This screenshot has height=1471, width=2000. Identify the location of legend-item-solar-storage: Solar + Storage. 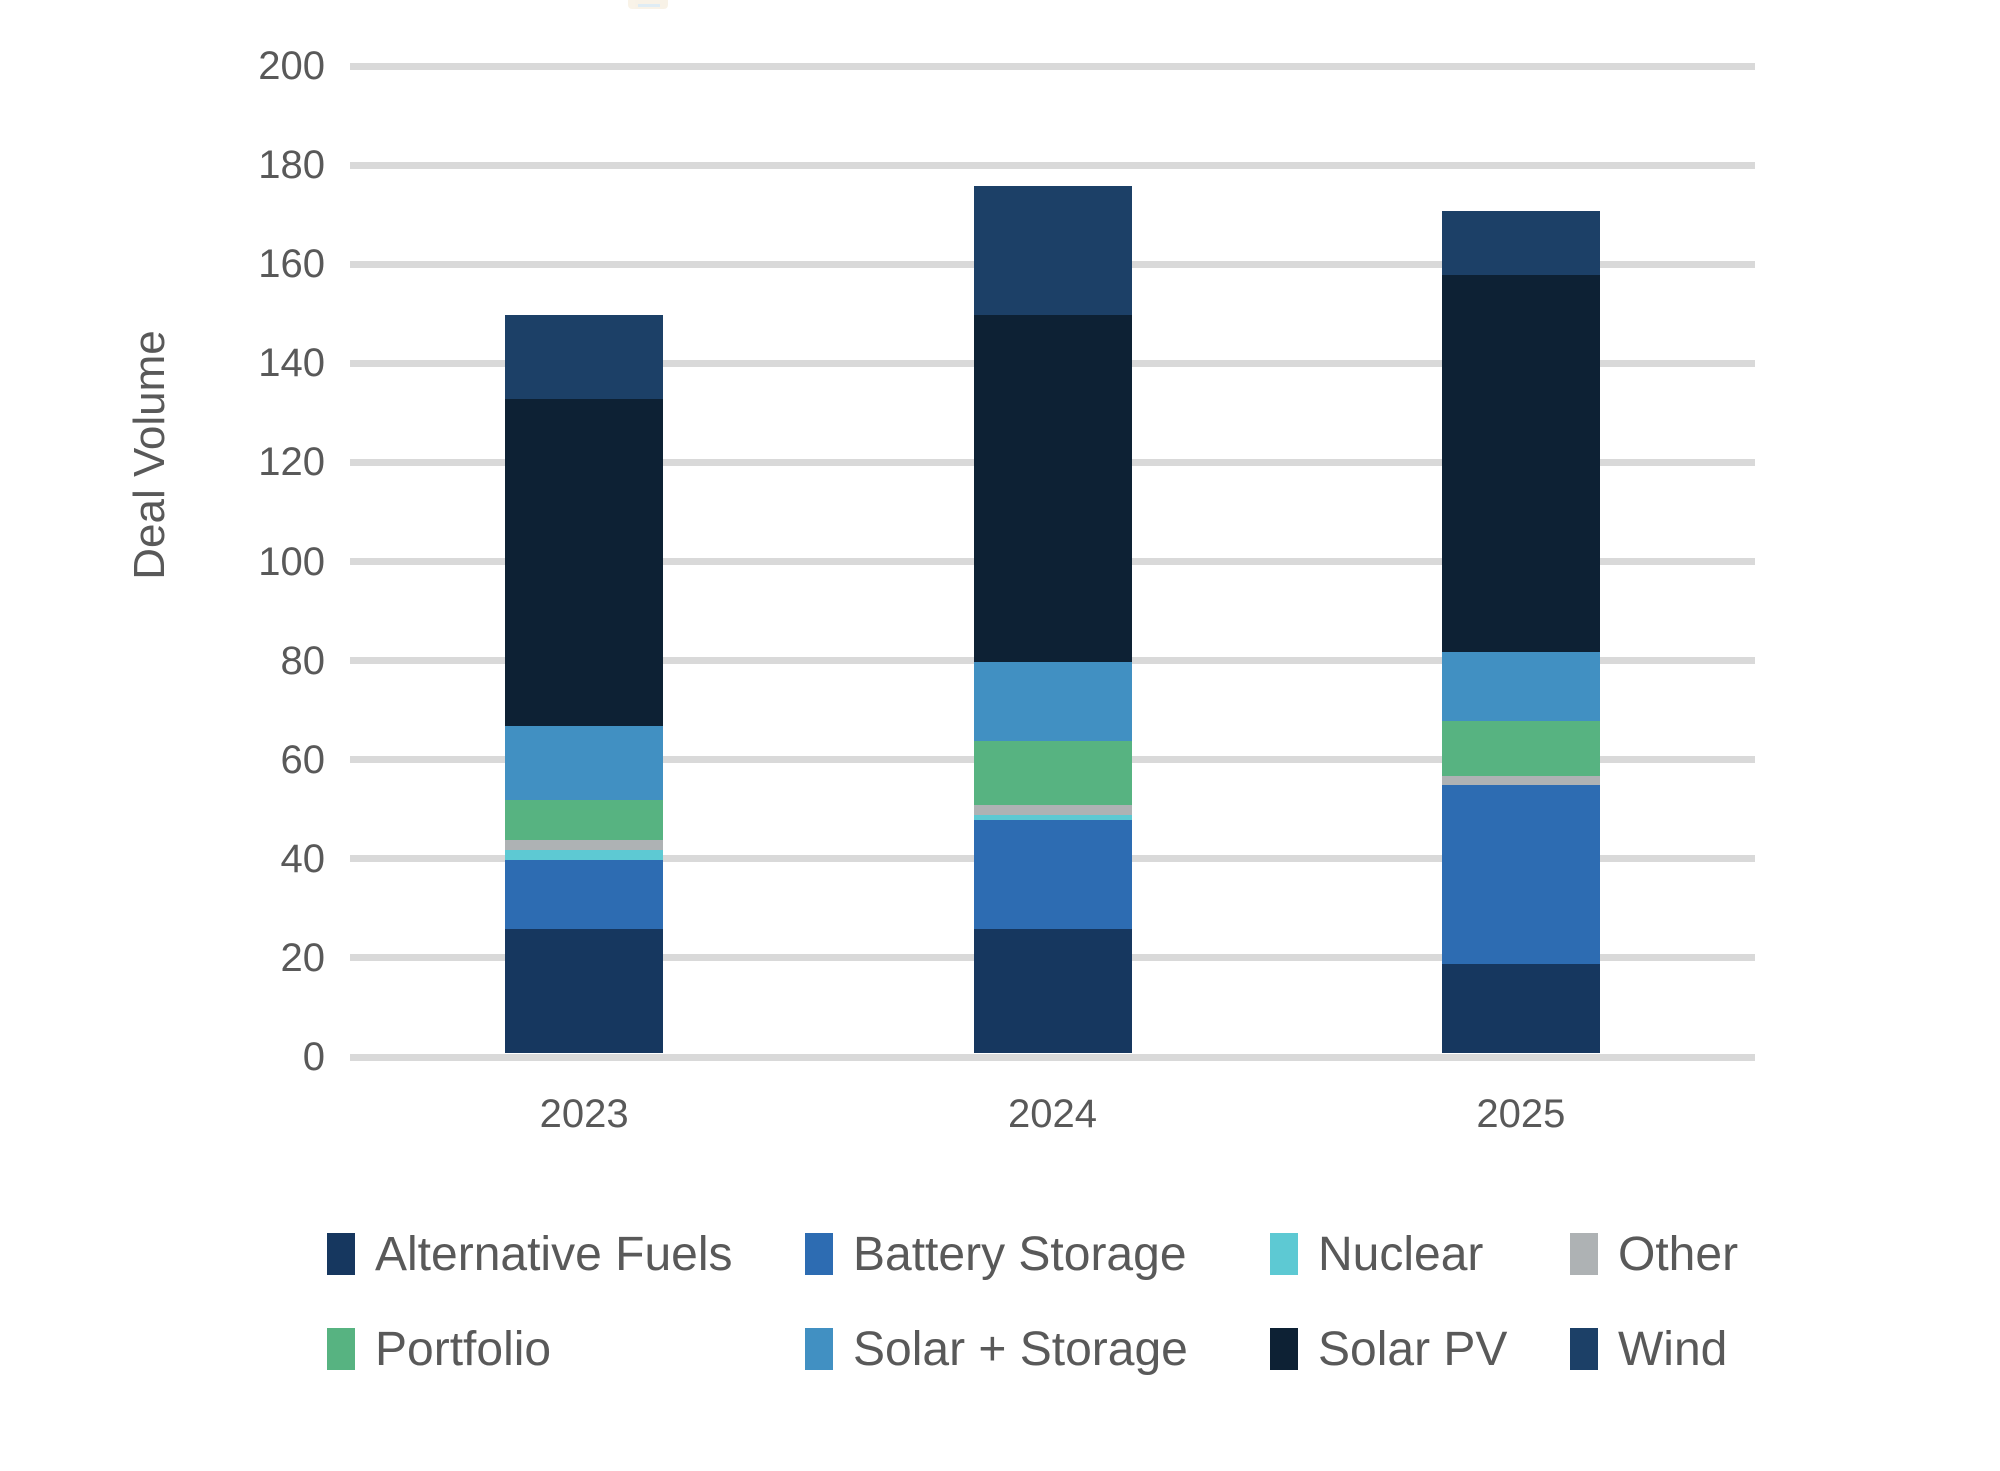
(996, 1349).